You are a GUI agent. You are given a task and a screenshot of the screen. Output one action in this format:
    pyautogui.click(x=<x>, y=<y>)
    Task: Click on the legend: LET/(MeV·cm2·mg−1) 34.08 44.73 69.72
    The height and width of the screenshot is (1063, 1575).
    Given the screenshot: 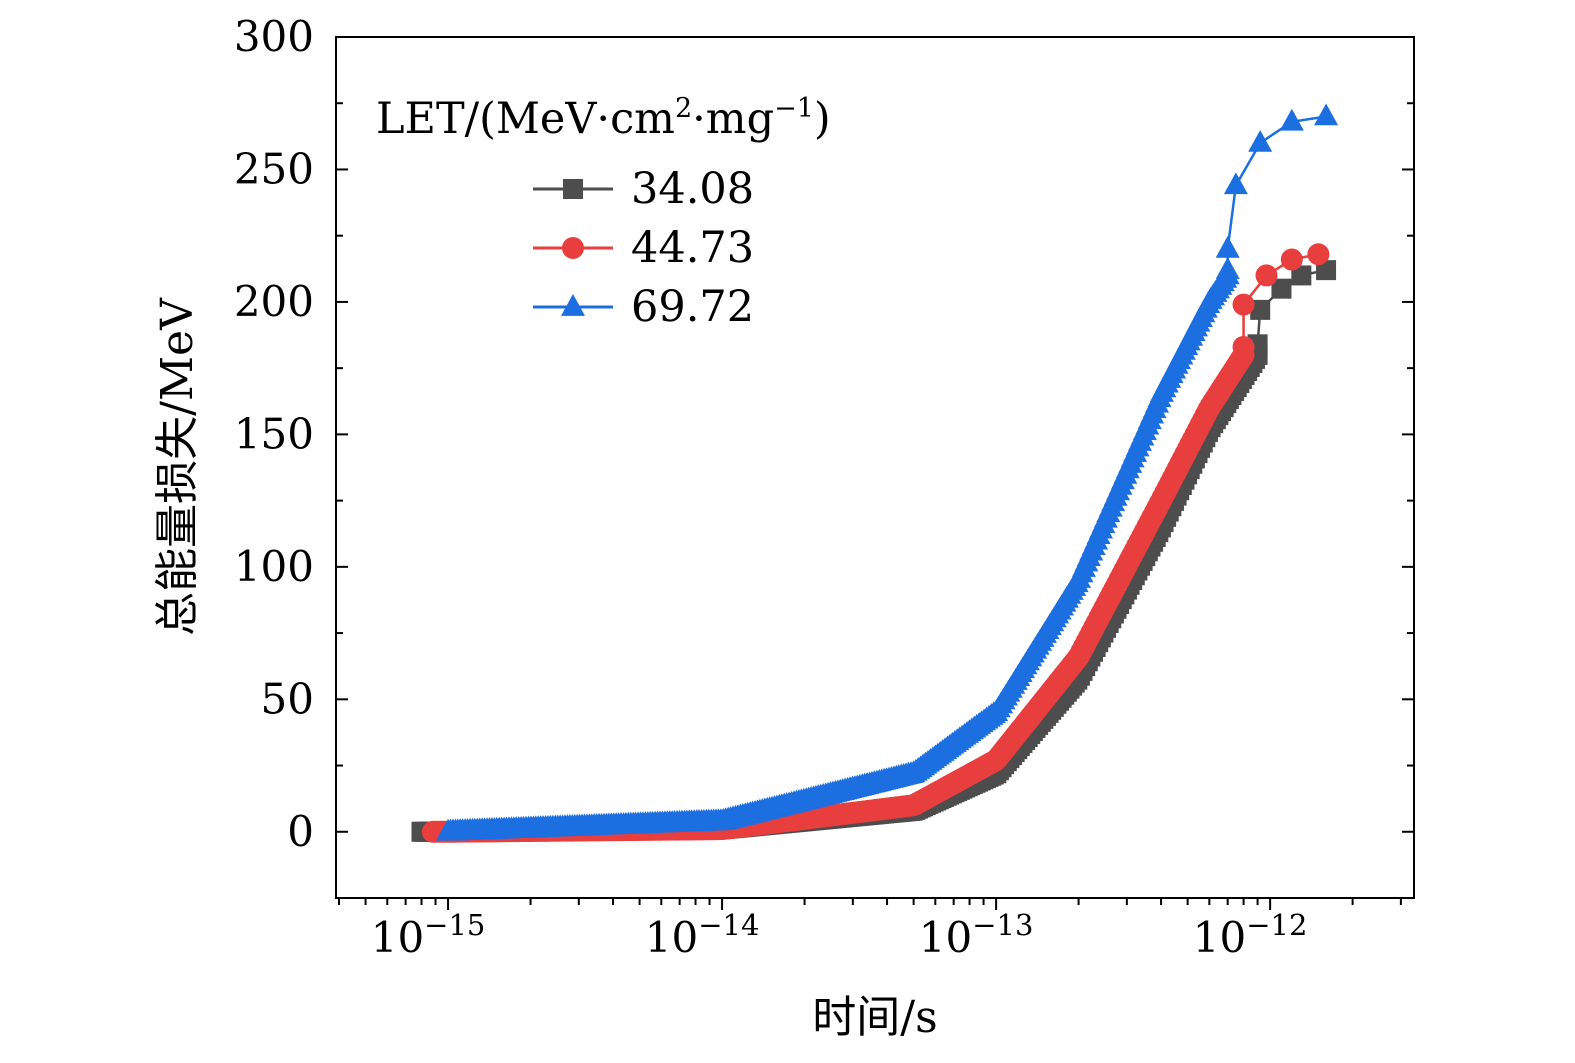 What is the action you would take?
    pyautogui.click(x=603, y=212)
    